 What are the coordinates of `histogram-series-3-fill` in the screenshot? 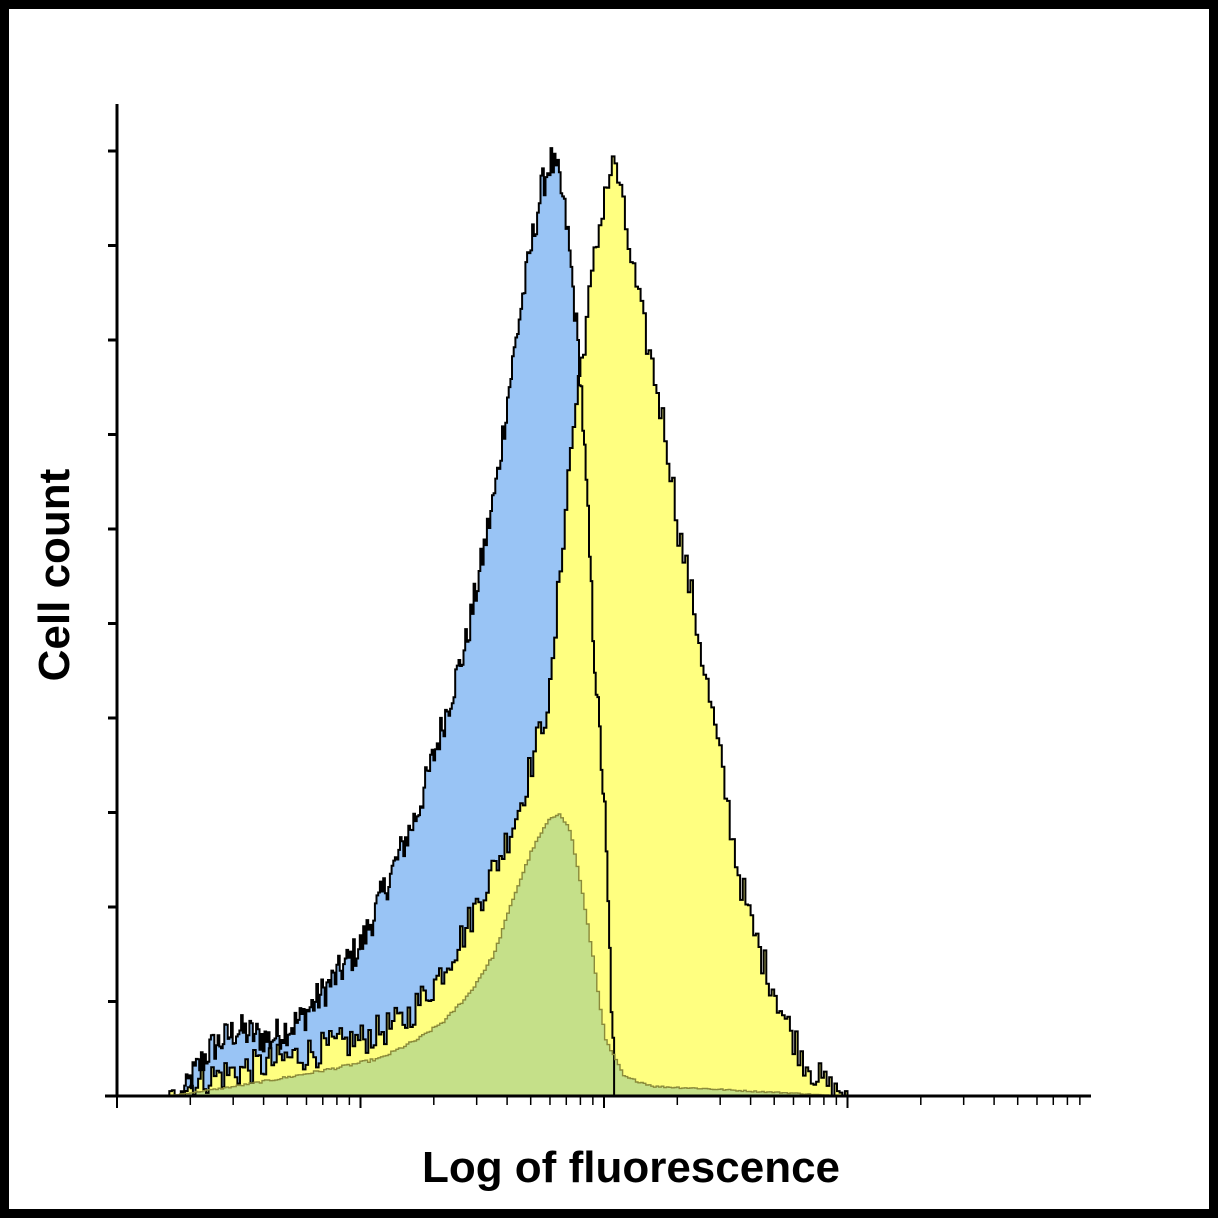 It's located at (501, 954).